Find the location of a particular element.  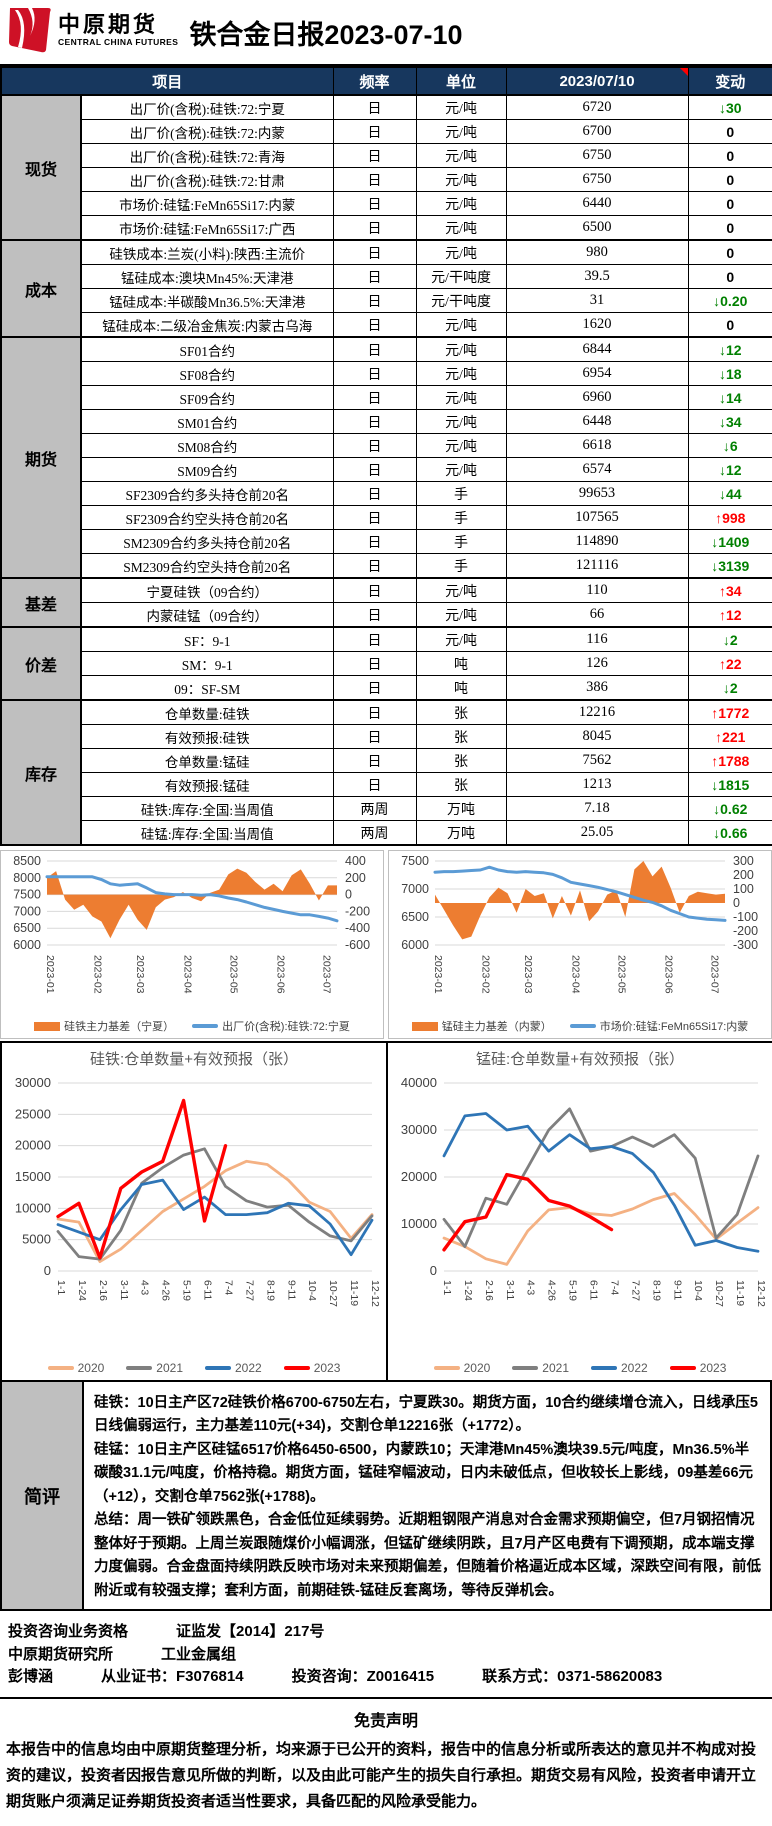

legend-swatch is located at coordinates (582, 1026).